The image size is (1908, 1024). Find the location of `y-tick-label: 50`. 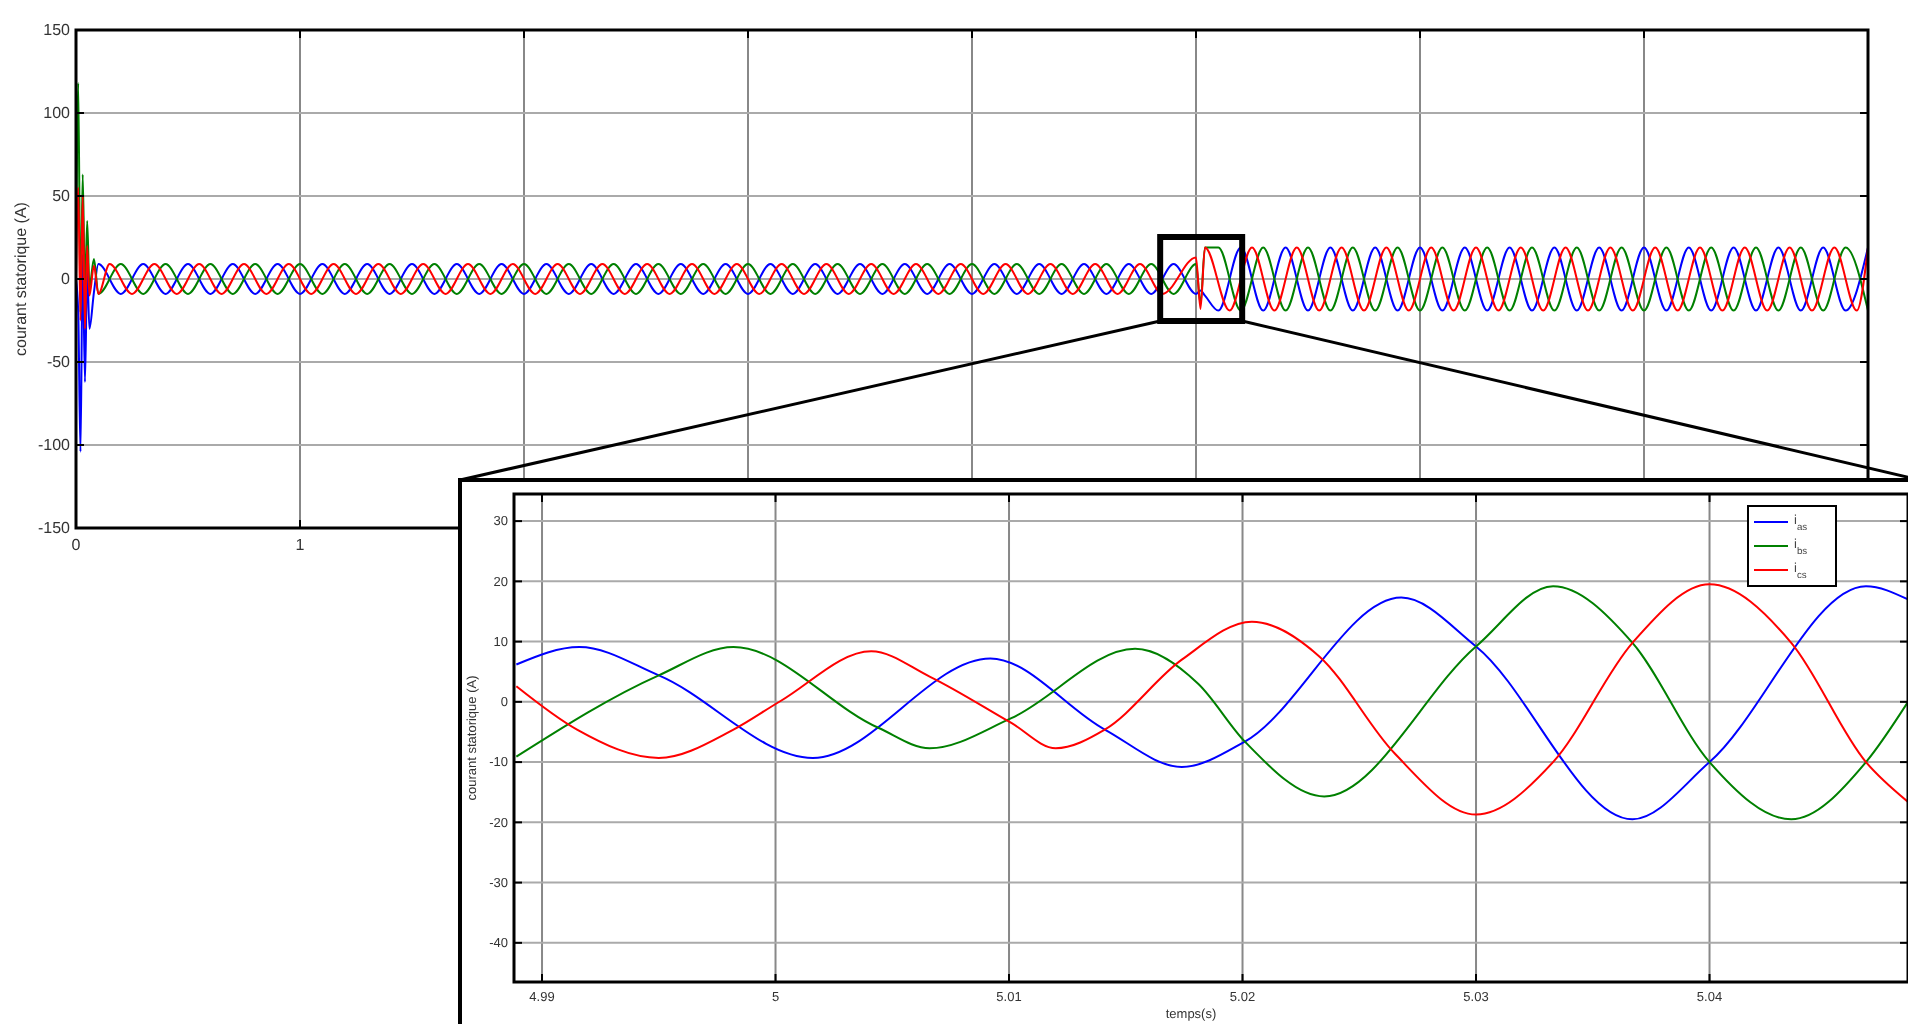

y-tick-label: 50 is located at coordinates (62, 196).